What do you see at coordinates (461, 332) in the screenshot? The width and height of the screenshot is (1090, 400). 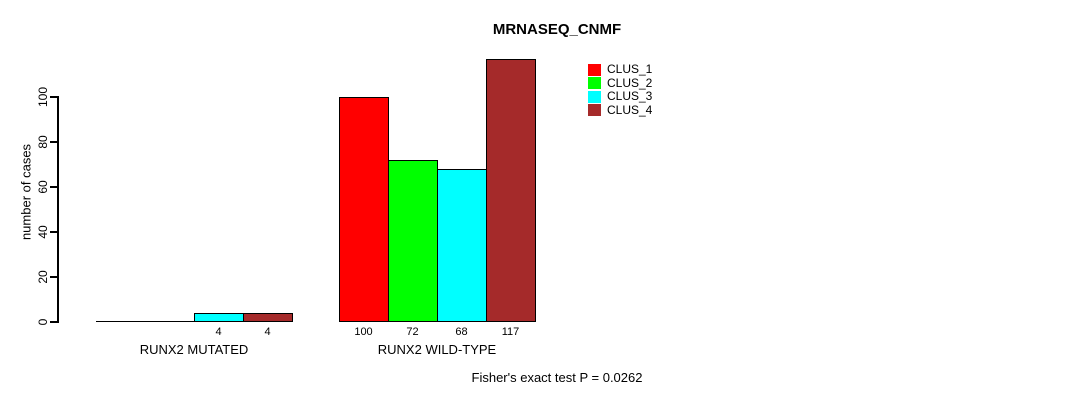 I see `bar-value-label: 68` at bounding box center [461, 332].